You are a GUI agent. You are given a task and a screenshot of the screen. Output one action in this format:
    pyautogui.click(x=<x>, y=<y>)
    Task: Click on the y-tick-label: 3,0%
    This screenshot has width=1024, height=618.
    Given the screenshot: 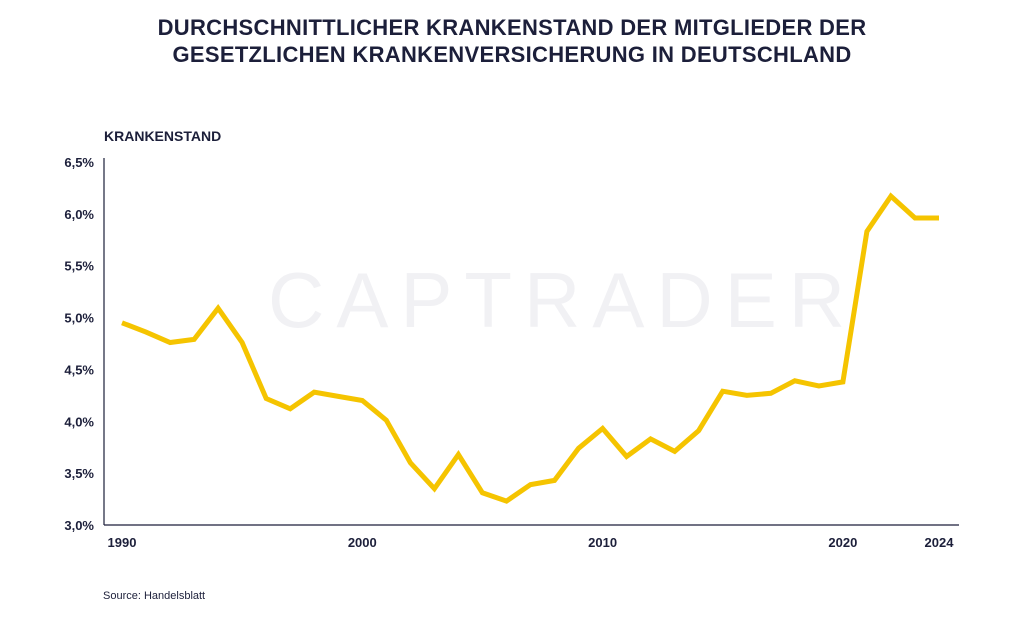 What is the action you would take?
    pyautogui.click(x=79, y=525)
    